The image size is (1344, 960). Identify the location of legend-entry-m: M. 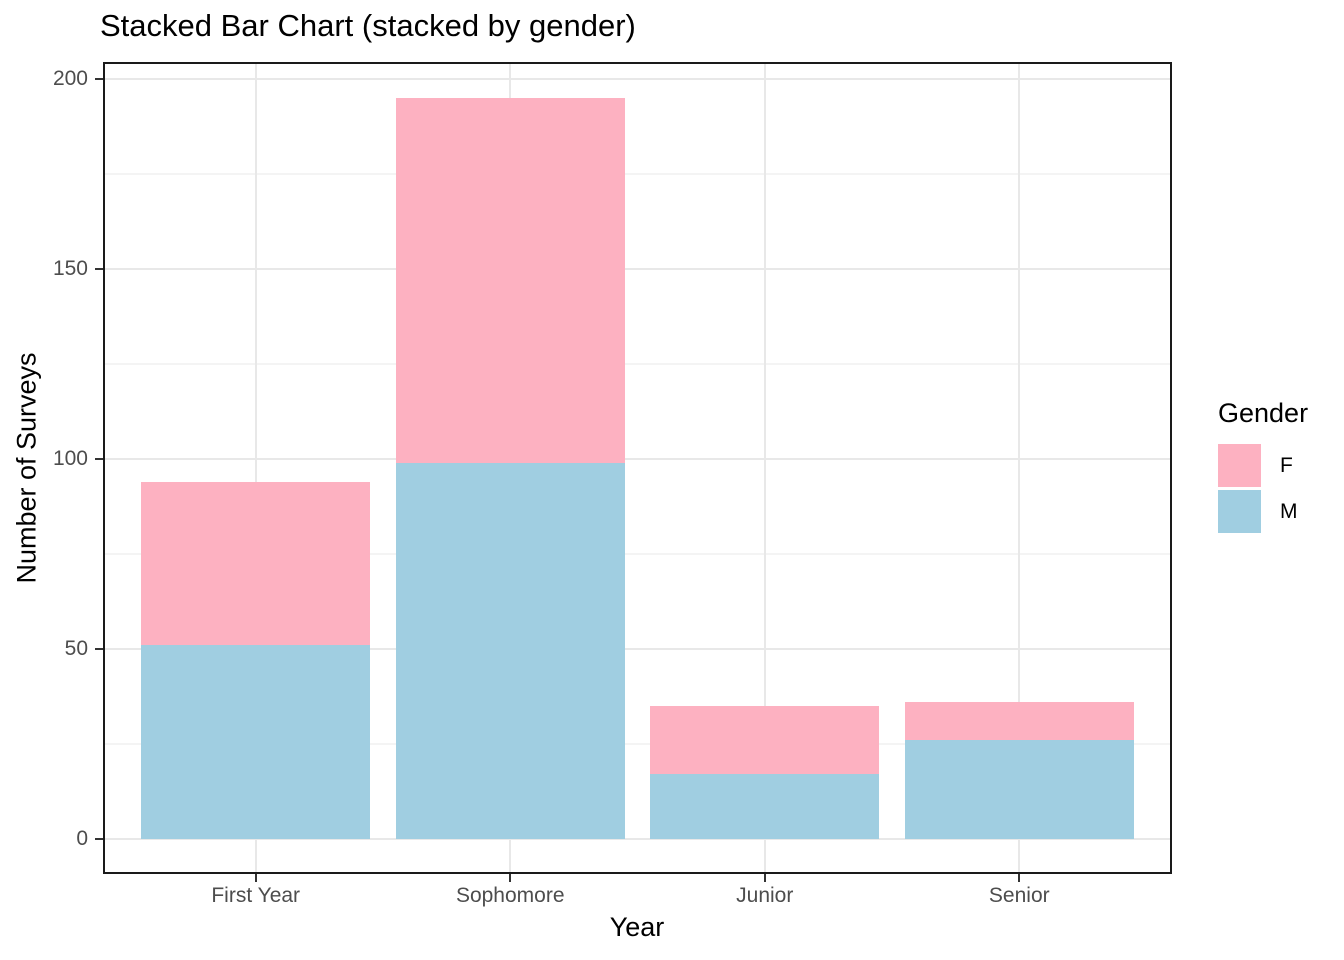
(1263, 511).